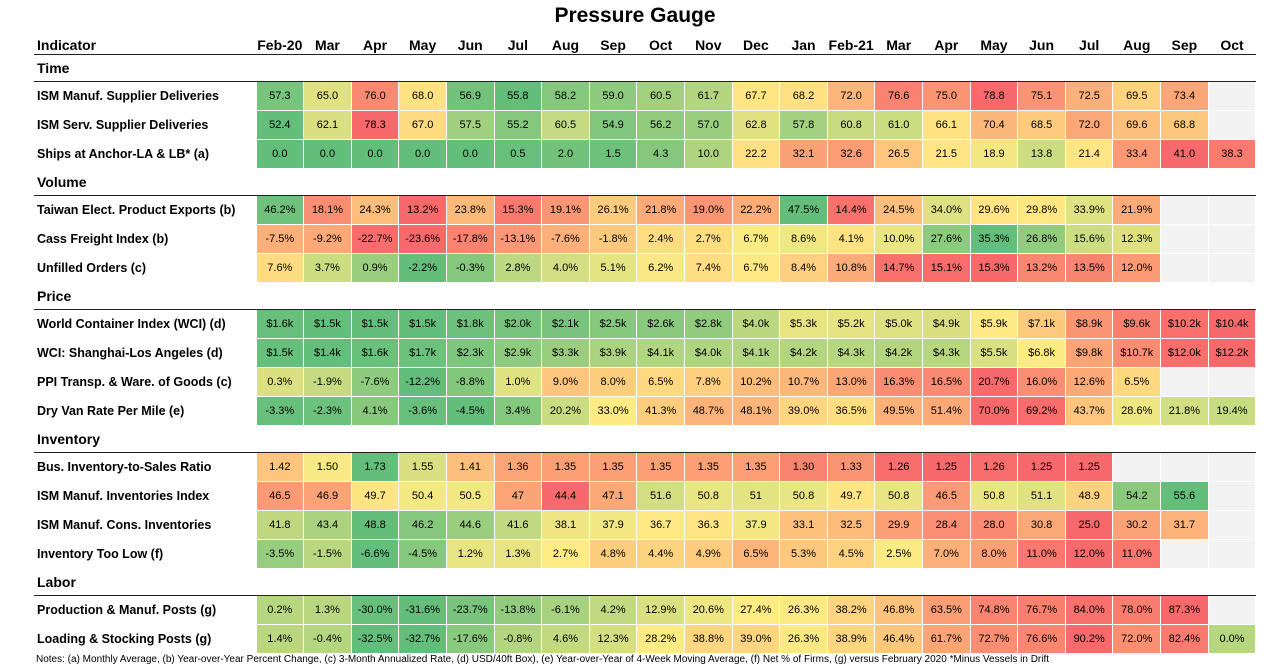 The width and height of the screenshot is (1270, 668). Describe the element at coordinates (470, 125) in the screenshot. I see `heat-cell: 57.5` at that location.